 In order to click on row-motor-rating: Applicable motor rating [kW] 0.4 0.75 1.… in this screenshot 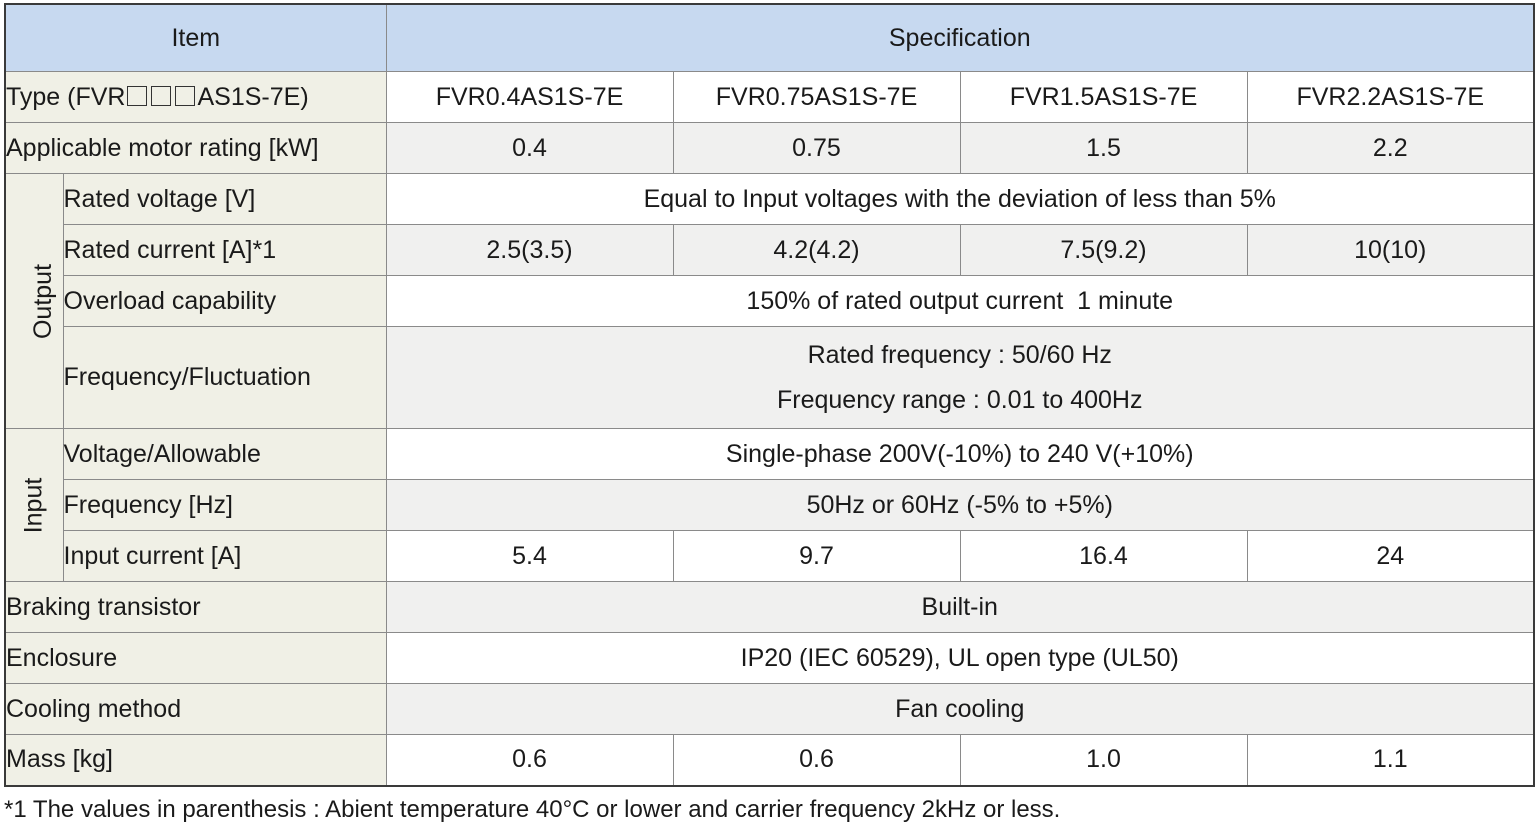, I will do `click(769, 148)`.